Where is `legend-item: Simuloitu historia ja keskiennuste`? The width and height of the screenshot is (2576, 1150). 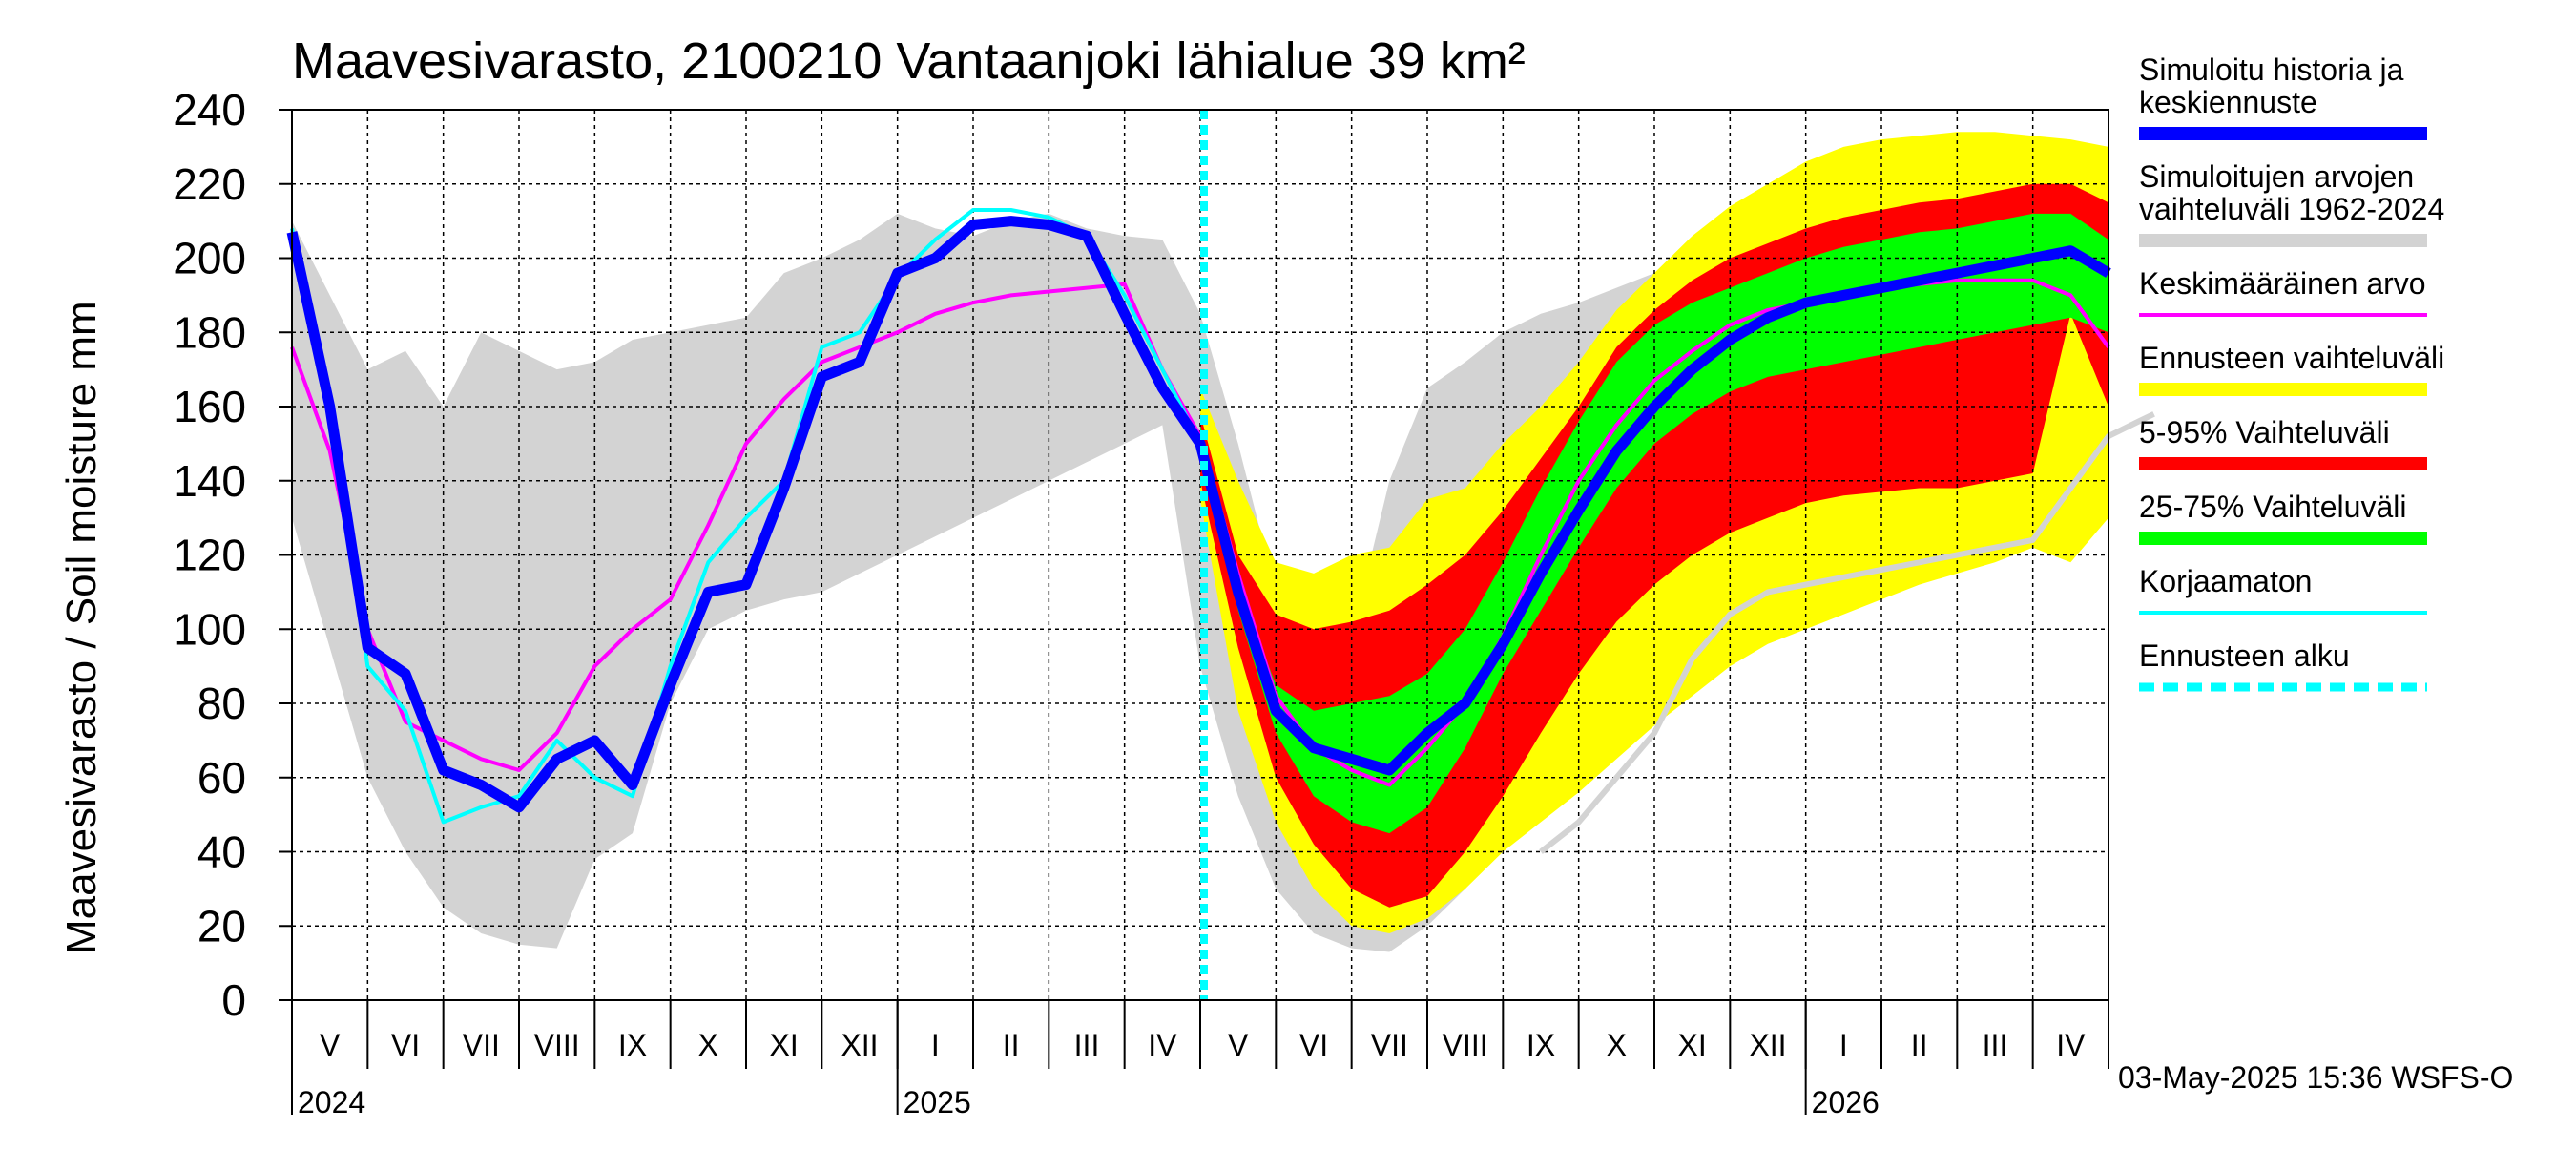 legend-item: Simuloitu historia ja keskiennuste is located at coordinates (2283, 96).